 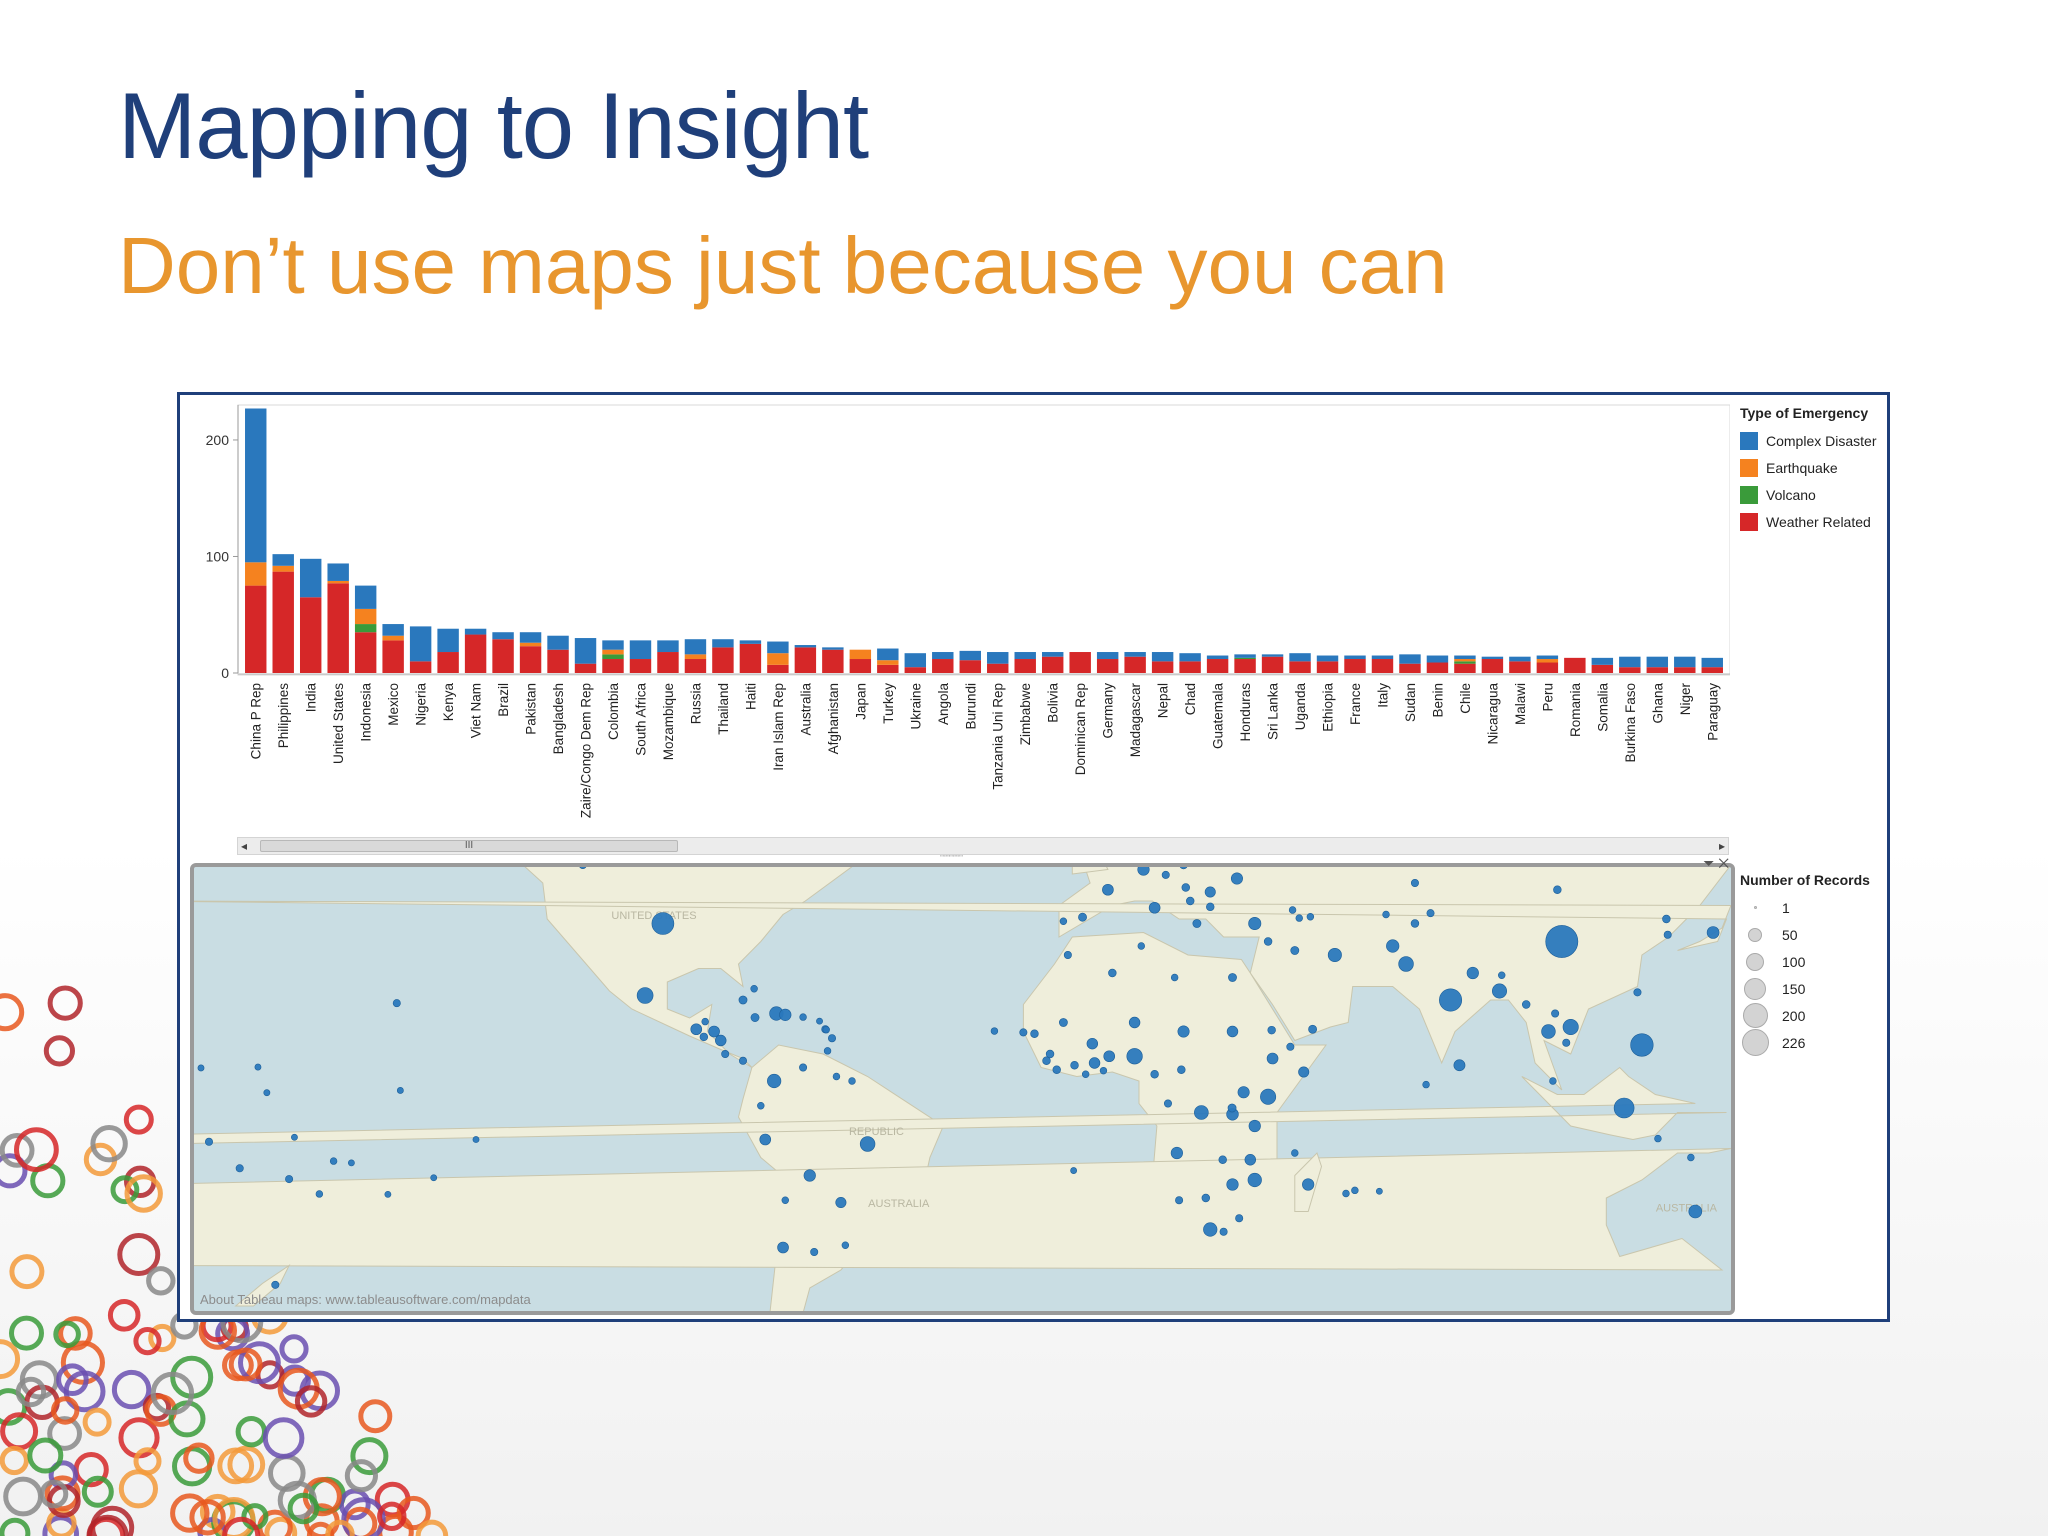 What do you see at coordinates (613, 657) in the screenshot?
I see `bar-segment-volcano` at bounding box center [613, 657].